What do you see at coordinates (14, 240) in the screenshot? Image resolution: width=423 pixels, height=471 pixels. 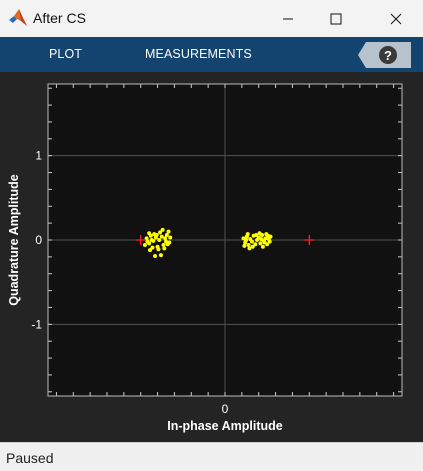 I see `y-axis-label: Quadrature Amplitude` at bounding box center [14, 240].